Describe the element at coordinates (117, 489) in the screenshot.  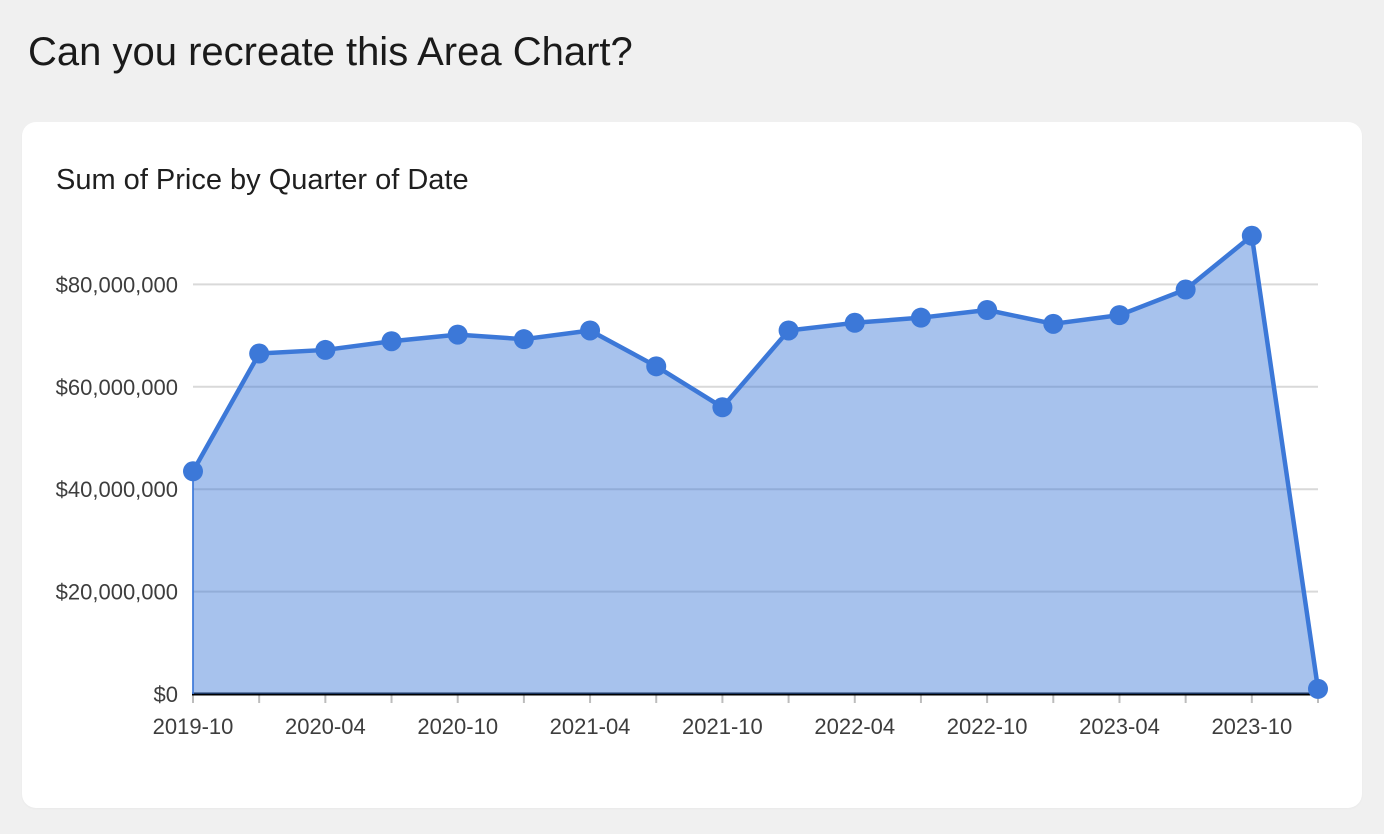
I see `y-axis-label: $40,000,000` at that location.